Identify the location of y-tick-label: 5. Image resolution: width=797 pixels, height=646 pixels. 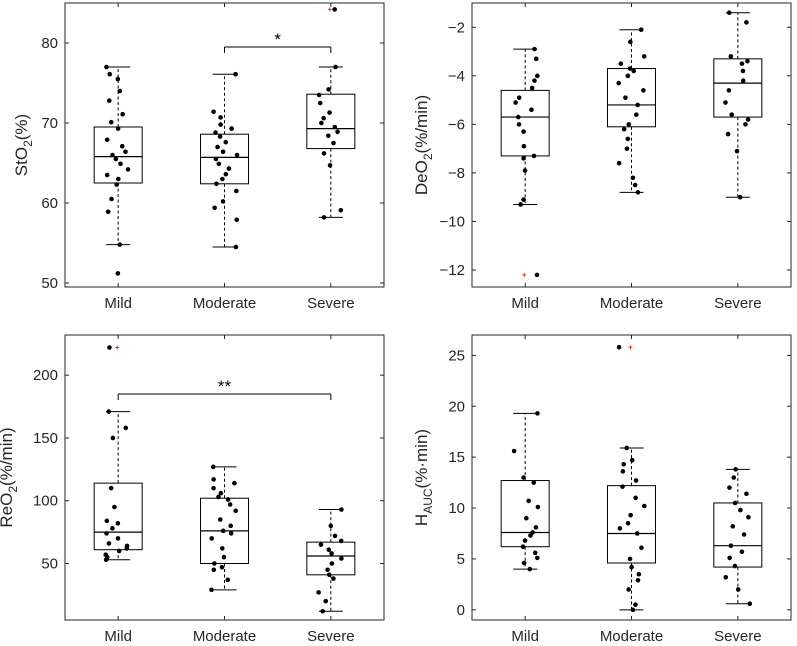
(461, 559).